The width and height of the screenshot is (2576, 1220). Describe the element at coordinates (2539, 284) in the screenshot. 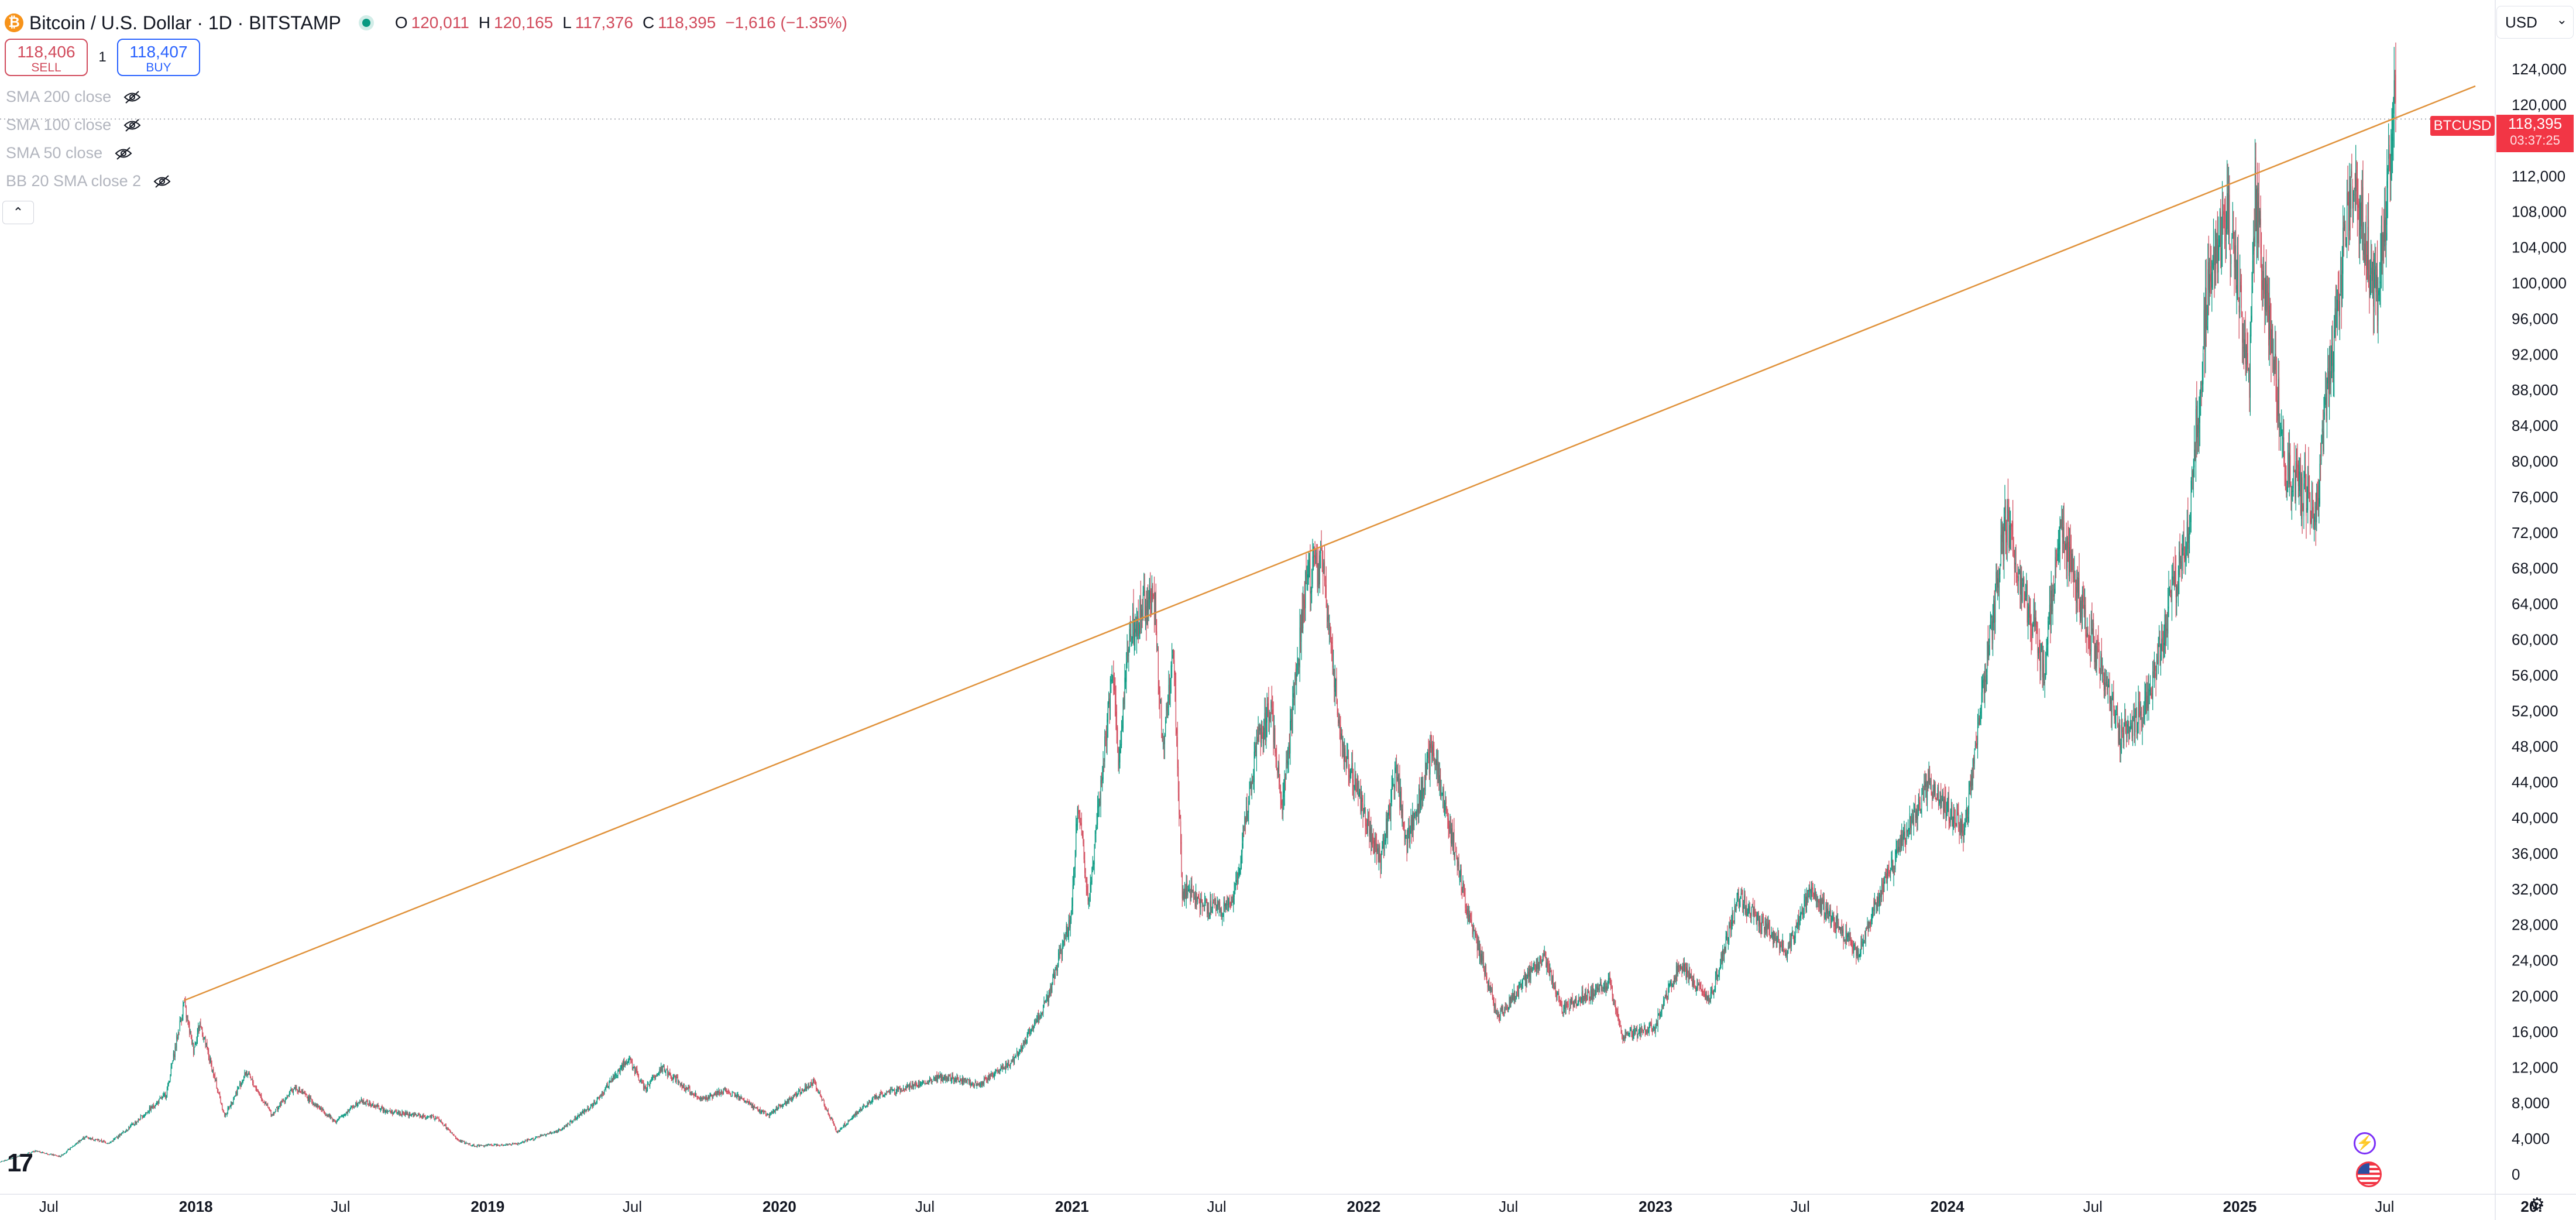

I see `y-tick-label: 100,000` at that location.